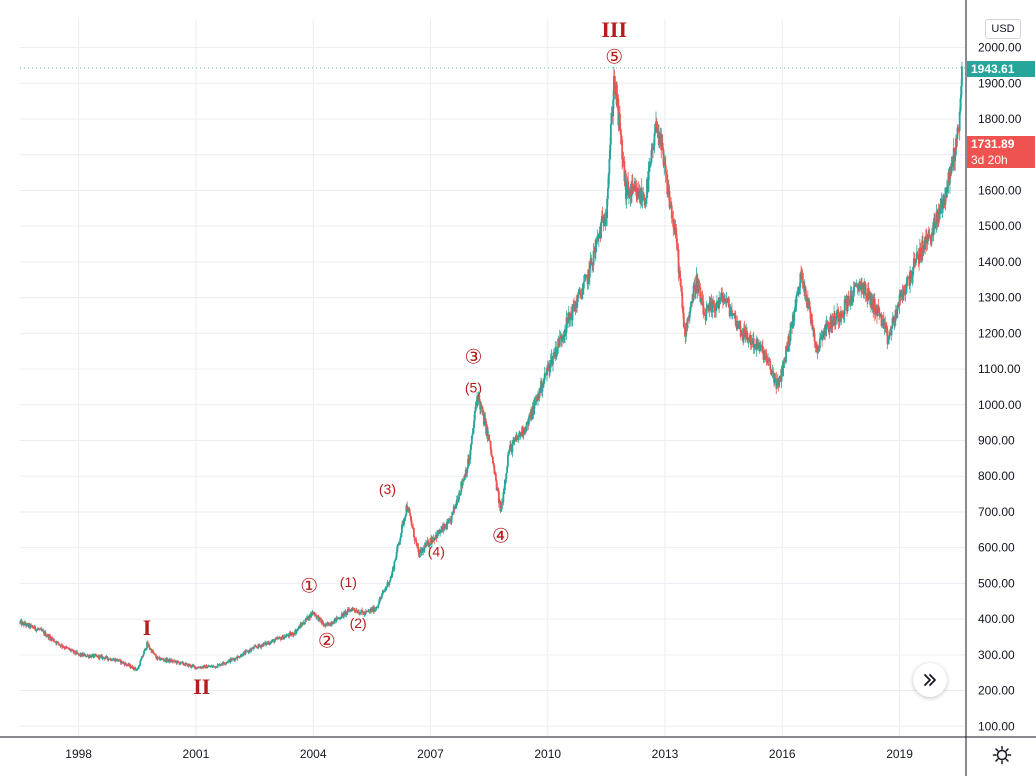 Image resolution: width=1036 pixels, height=776 pixels. What do you see at coordinates (473, 358) in the screenshot?
I see `wave-label: ③` at bounding box center [473, 358].